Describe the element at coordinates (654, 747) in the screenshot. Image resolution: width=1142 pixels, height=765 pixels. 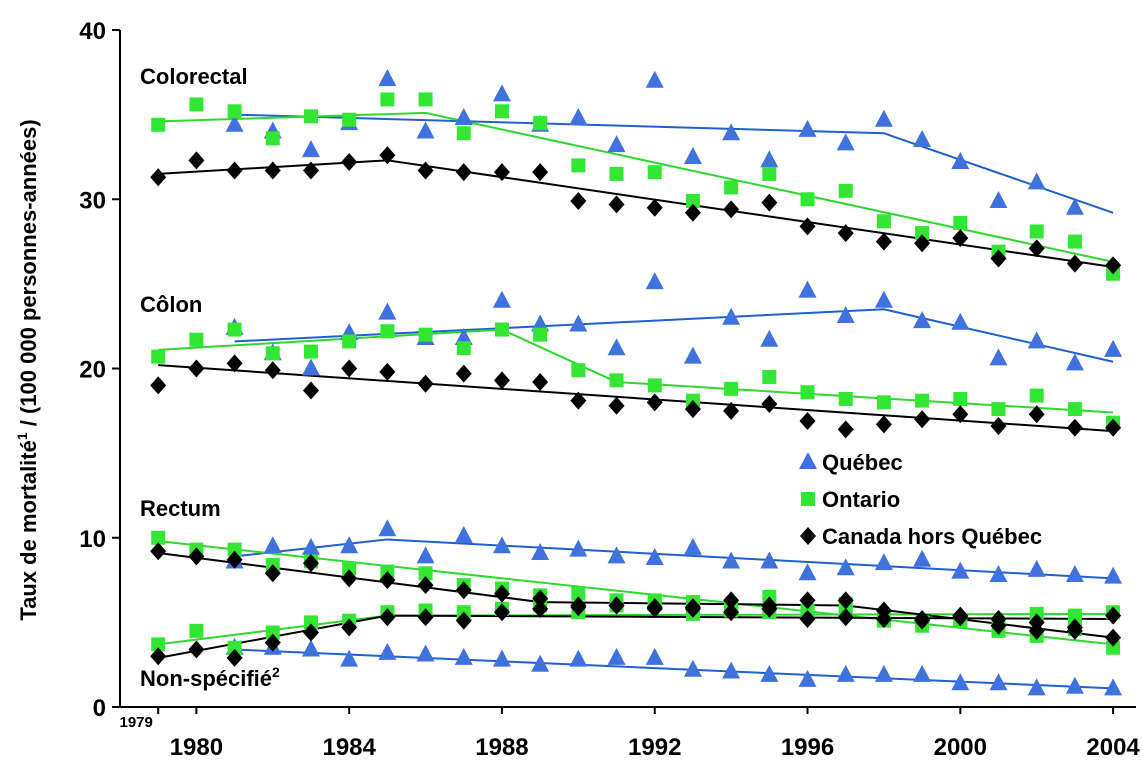
I see `x-tick-label: 1992` at that location.